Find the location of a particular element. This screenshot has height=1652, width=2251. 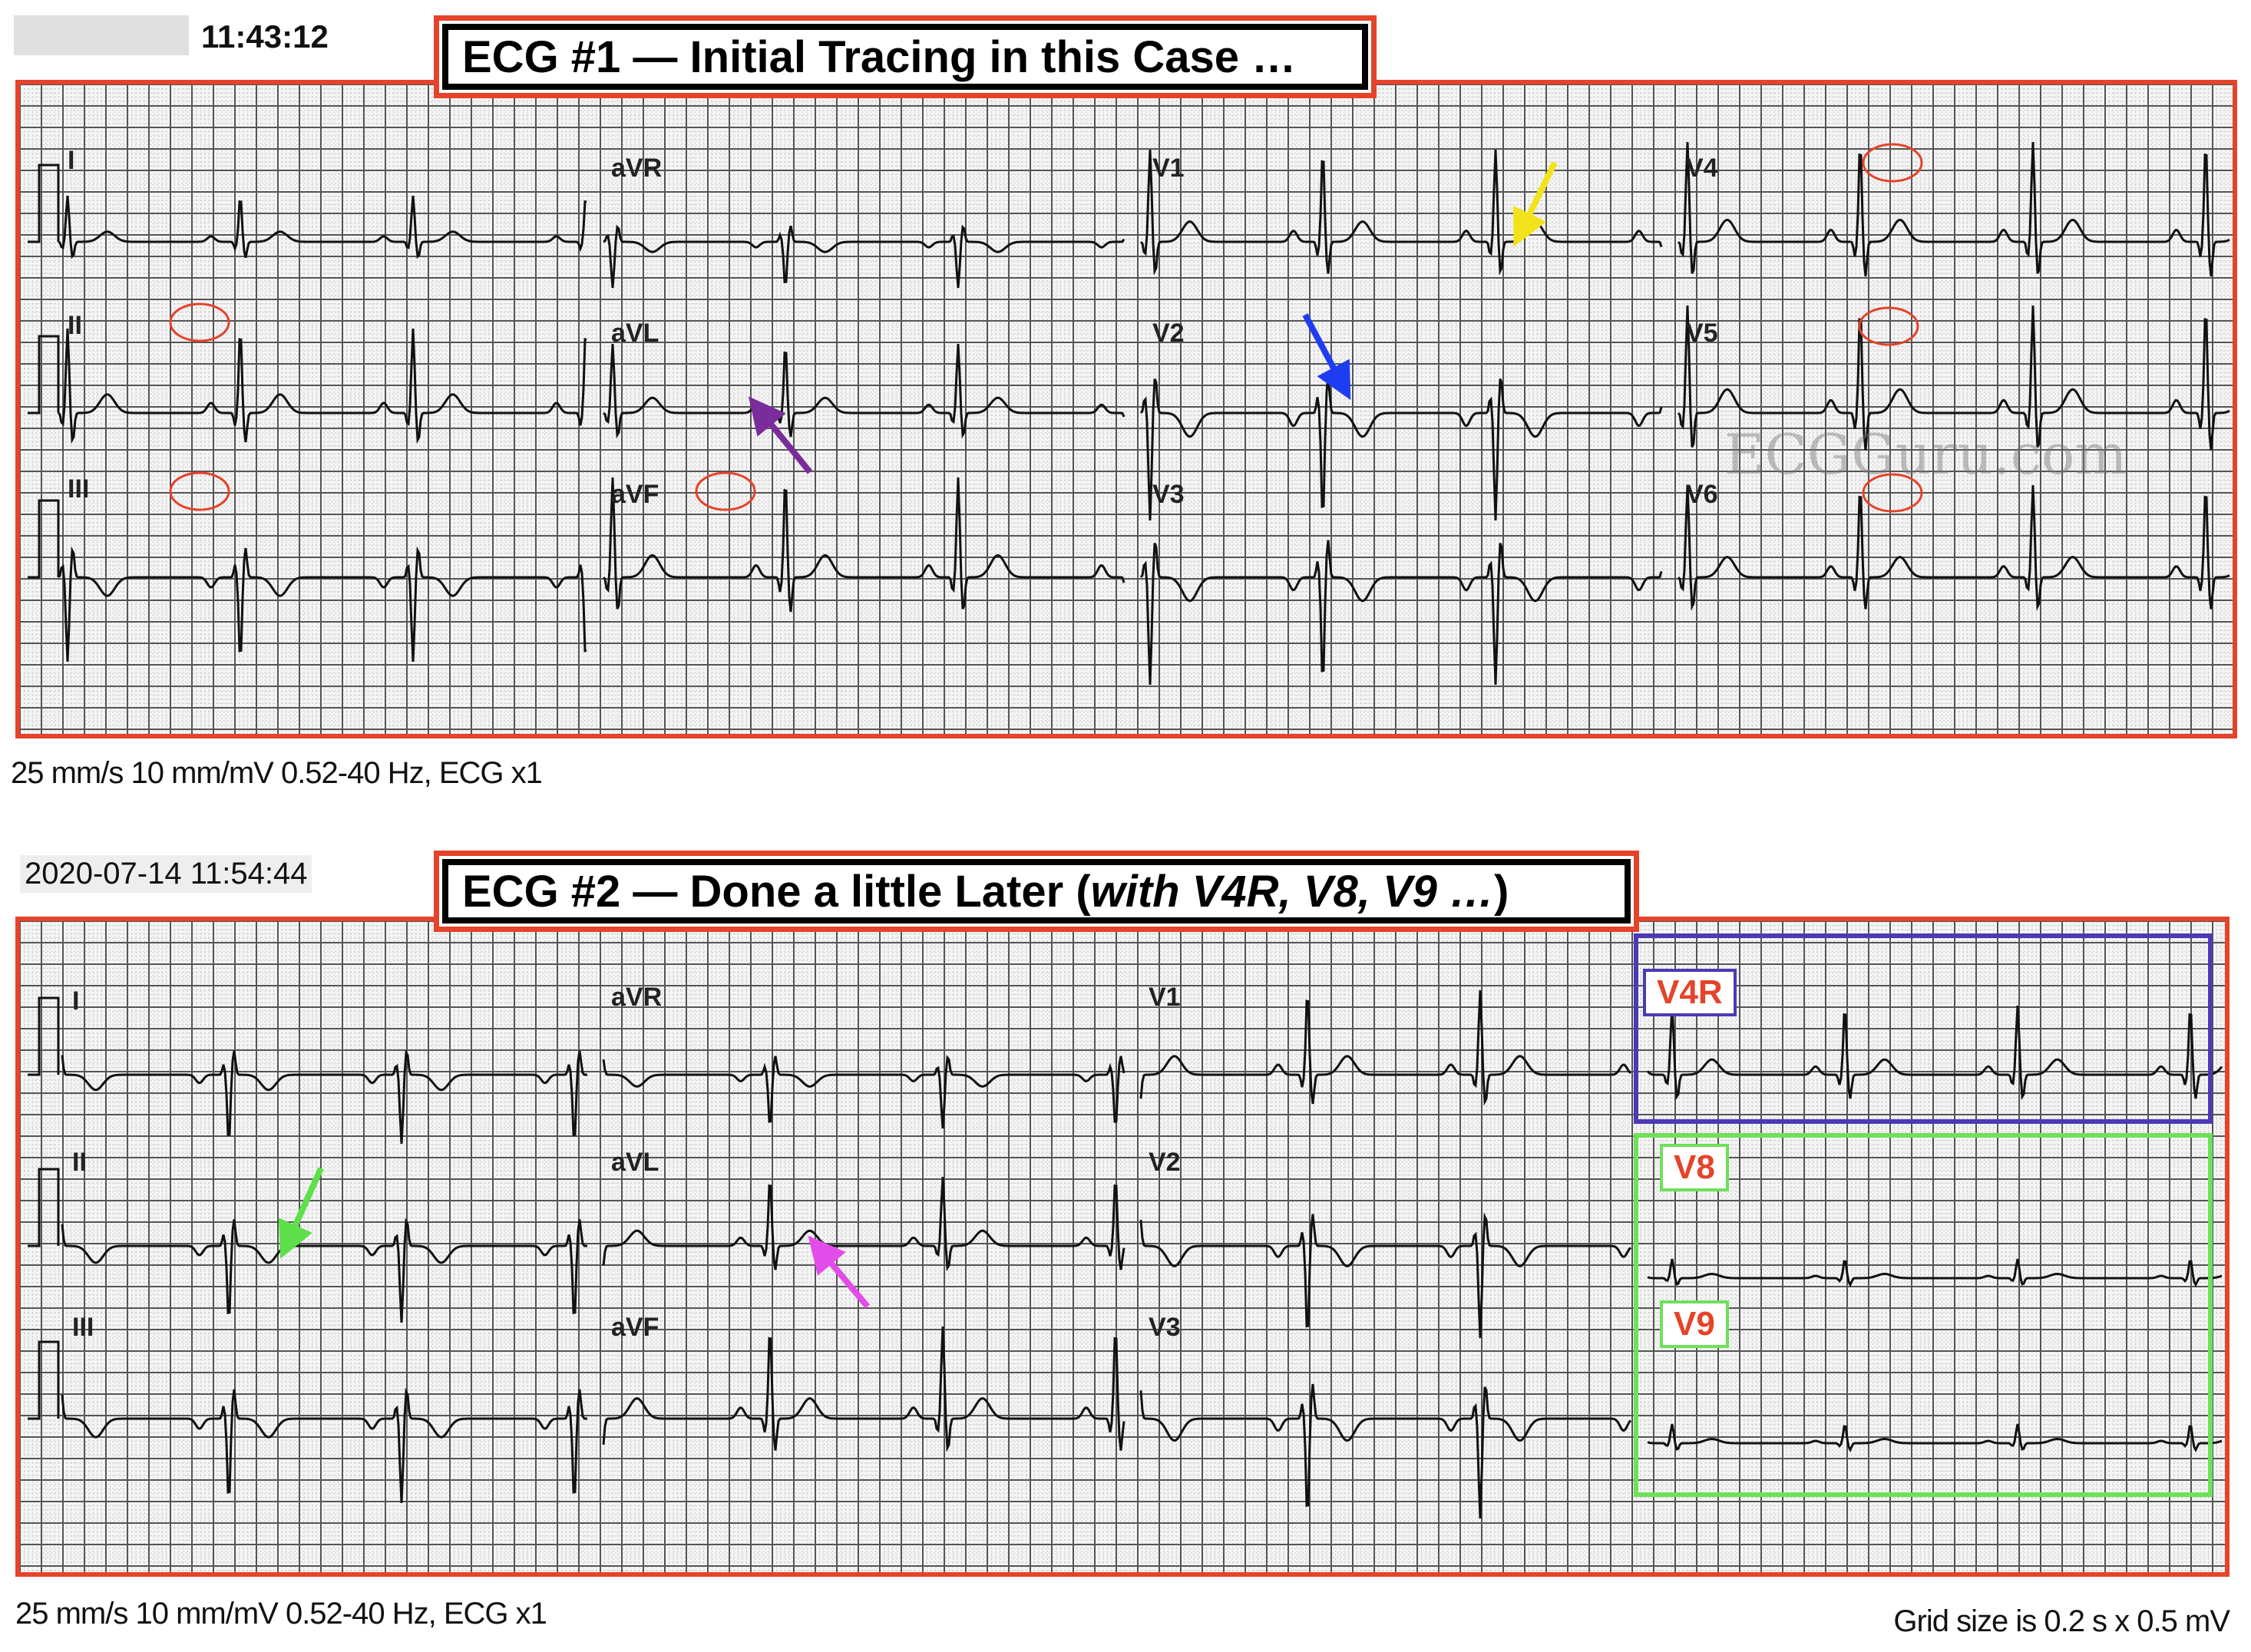

watermark: ECGGuru.com is located at coordinates (1926, 455).